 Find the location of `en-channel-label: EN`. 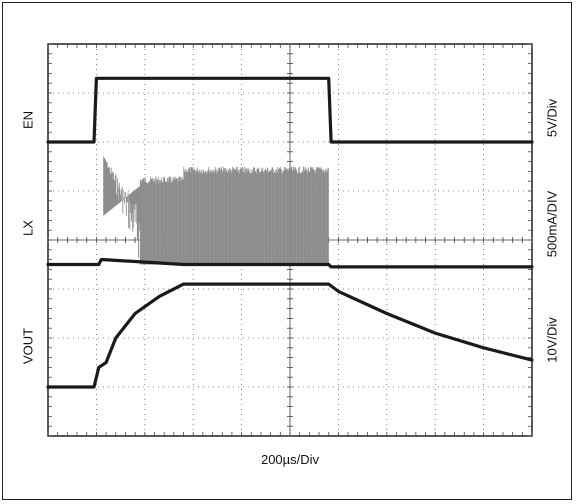

en-channel-label: EN is located at coordinates (28, 120).